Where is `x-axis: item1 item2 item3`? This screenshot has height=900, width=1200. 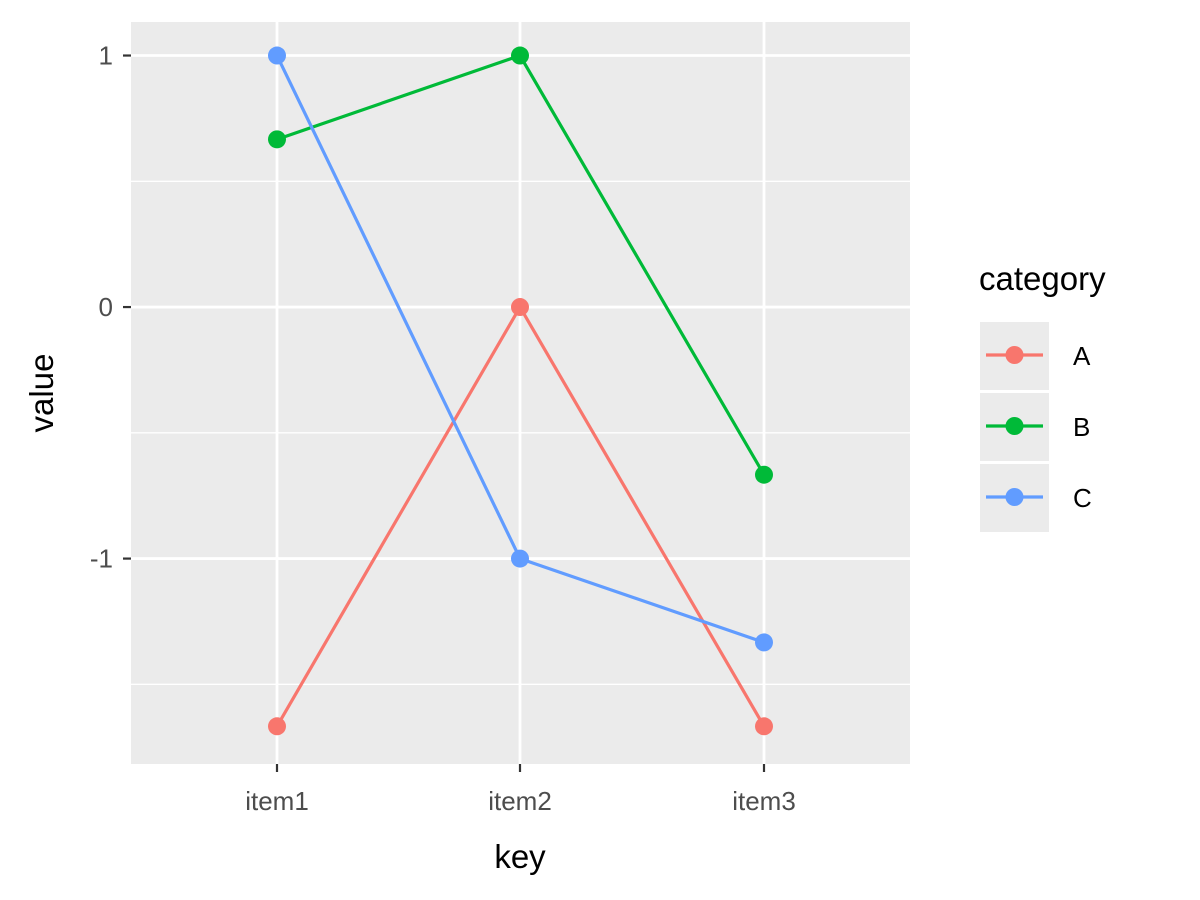
x-axis: item1 item2 item3 is located at coordinates (520, 790).